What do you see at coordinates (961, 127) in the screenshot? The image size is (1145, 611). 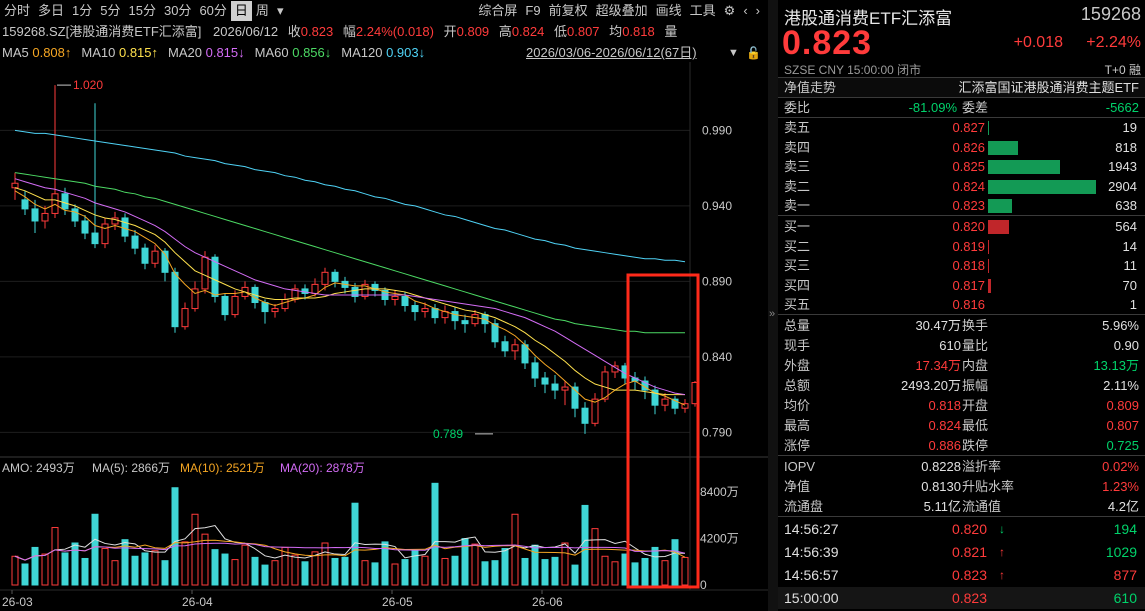 I see `ask-row: 卖五 0.827 19` at bounding box center [961, 127].